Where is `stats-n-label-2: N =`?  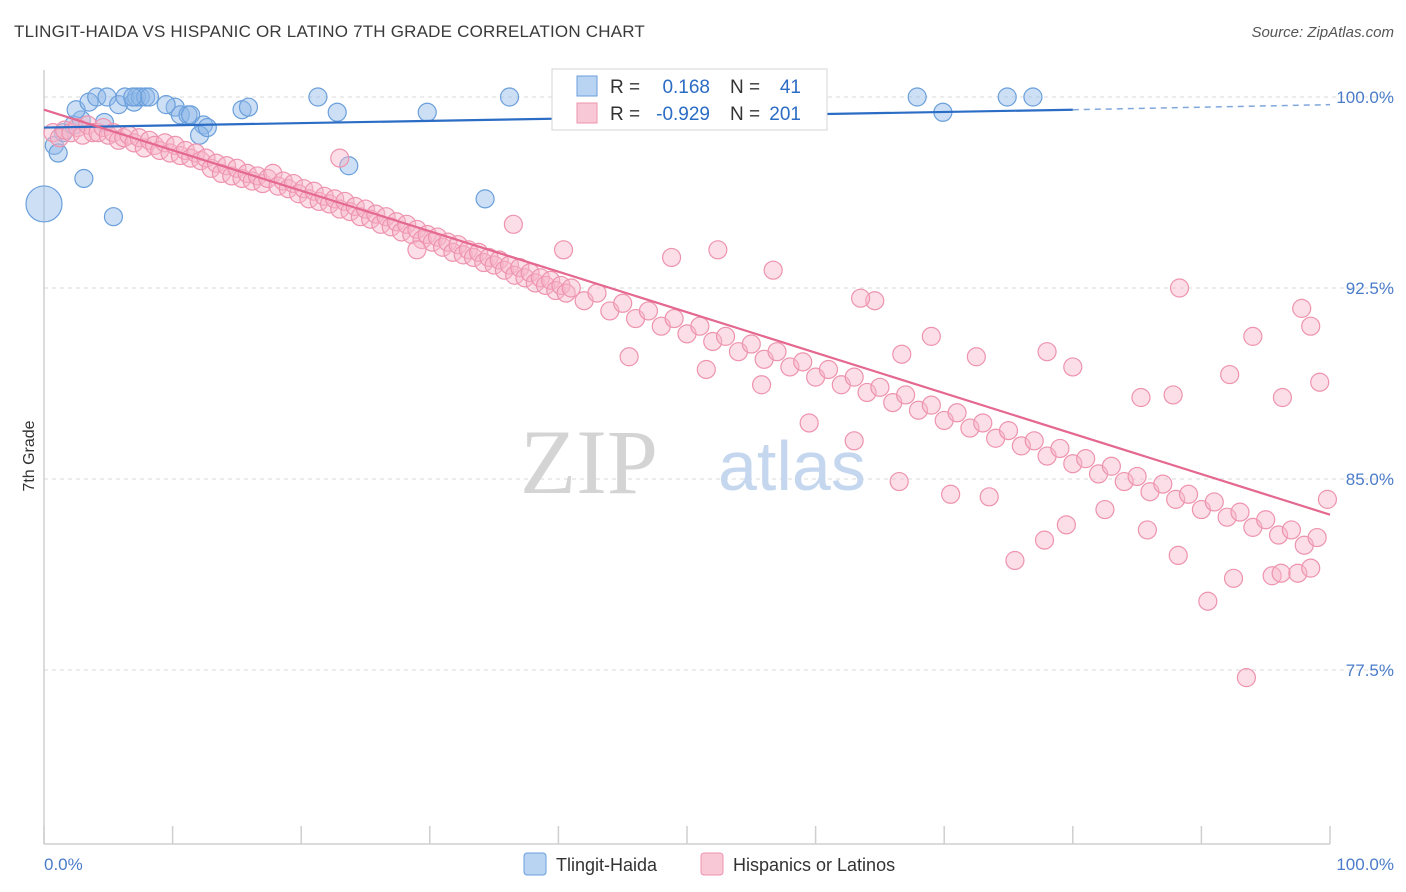
stats-n-label-2: N = is located at coordinates (745, 114).